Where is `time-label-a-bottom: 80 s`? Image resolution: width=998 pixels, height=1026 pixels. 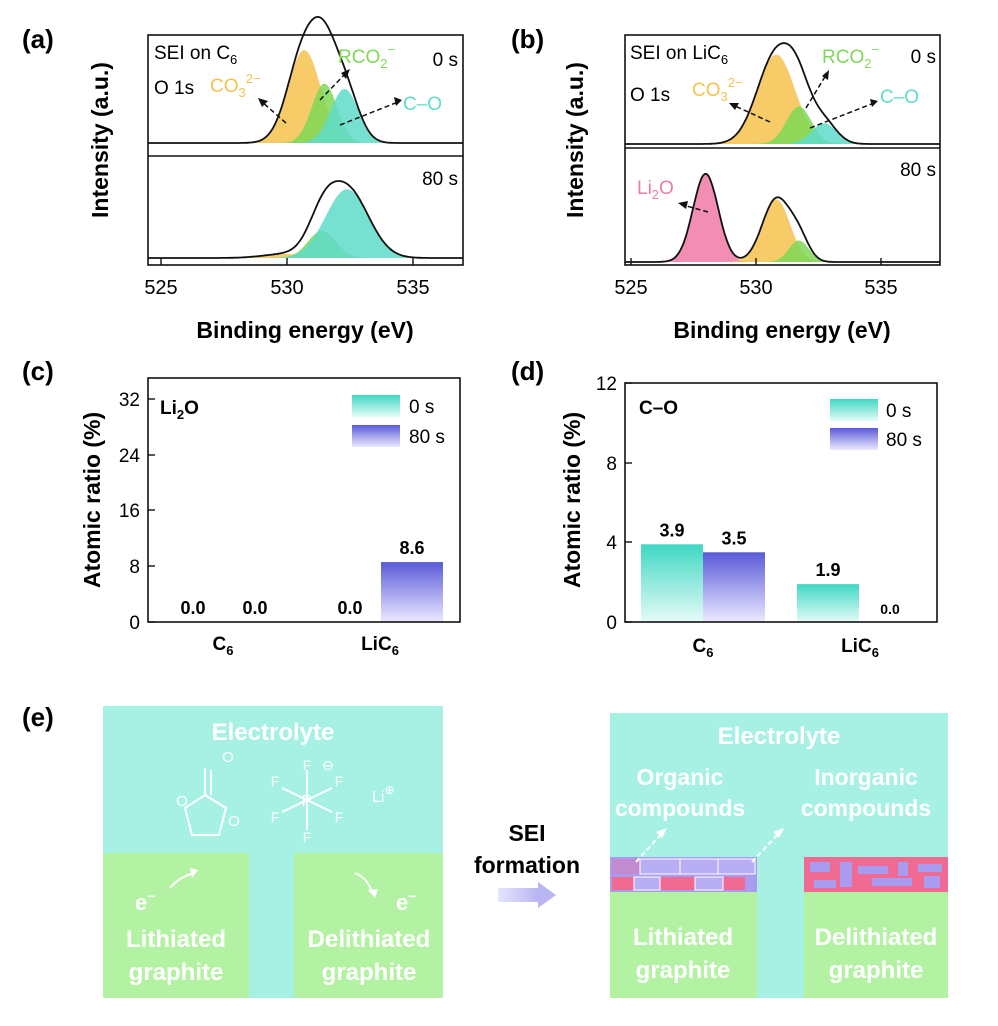 time-label-a-bottom: 80 s is located at coordinates (440, 179).